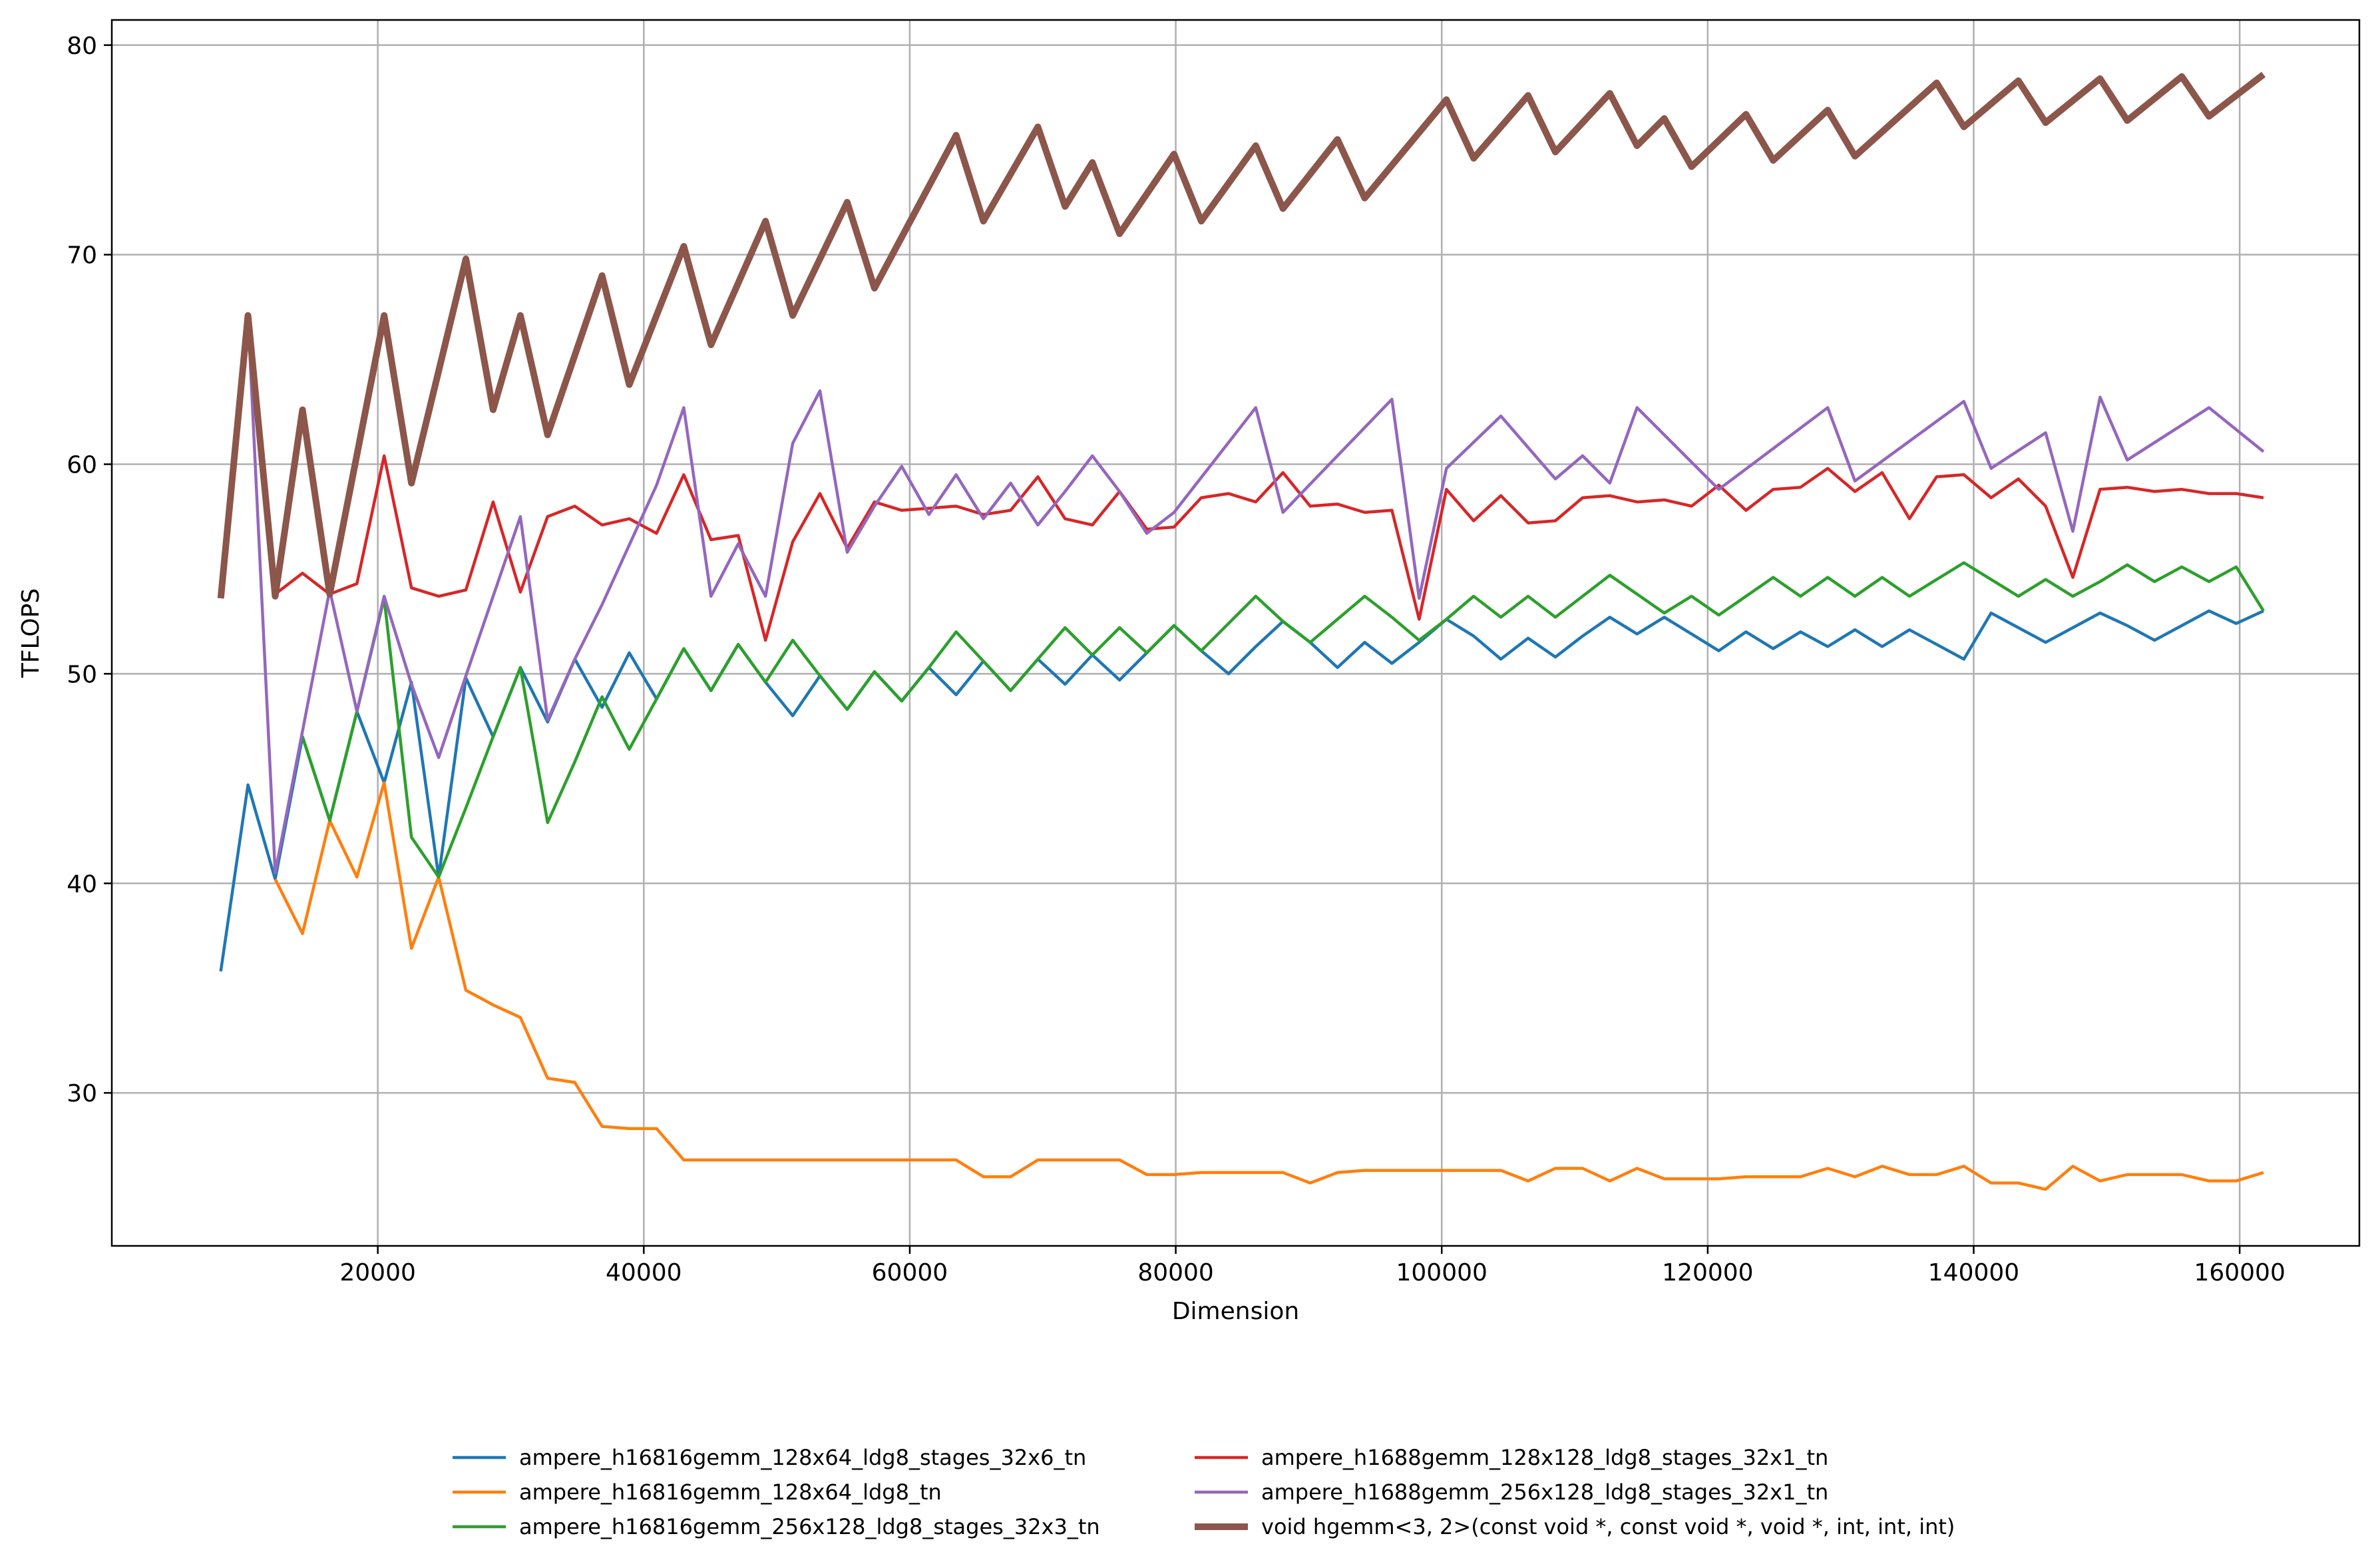 The width and height of the screenshot is (2374, 1568). What do you see at coordinates (82, 884) in the screenshot?
I see `y-tick-label: 40` at bounding box center [82, 884].